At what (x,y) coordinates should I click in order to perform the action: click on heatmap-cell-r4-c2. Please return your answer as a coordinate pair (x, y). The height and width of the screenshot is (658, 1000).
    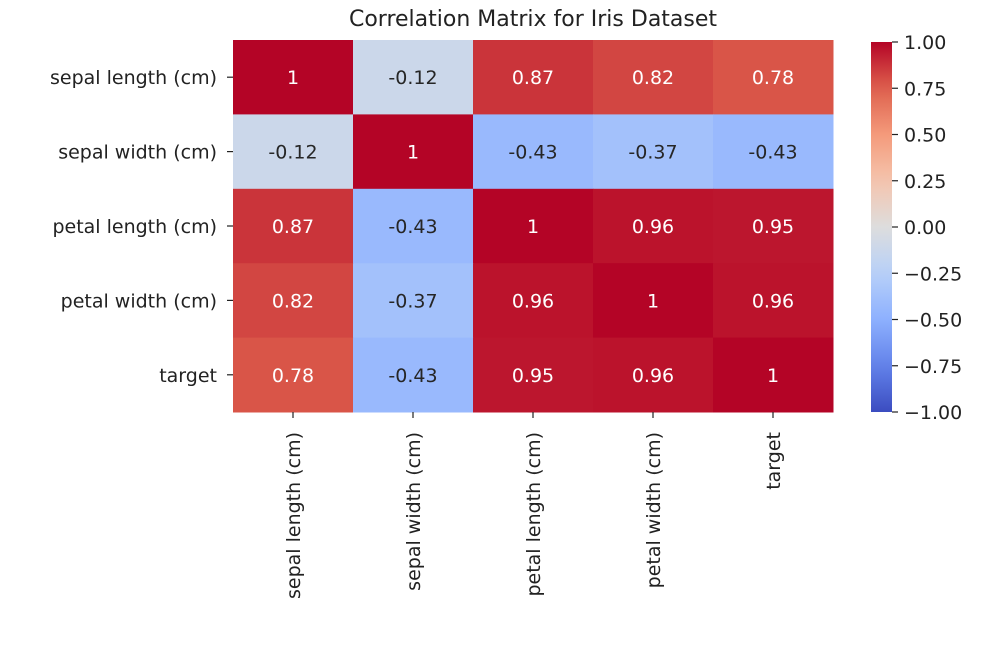
    Looking at the image, I should click on (533, 375).